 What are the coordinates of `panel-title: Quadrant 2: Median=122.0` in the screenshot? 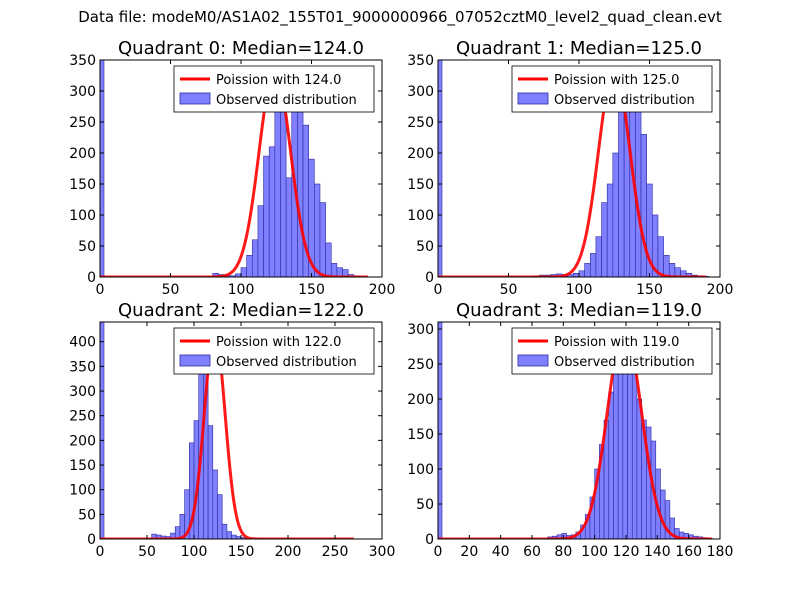 It's located at (241, 310).